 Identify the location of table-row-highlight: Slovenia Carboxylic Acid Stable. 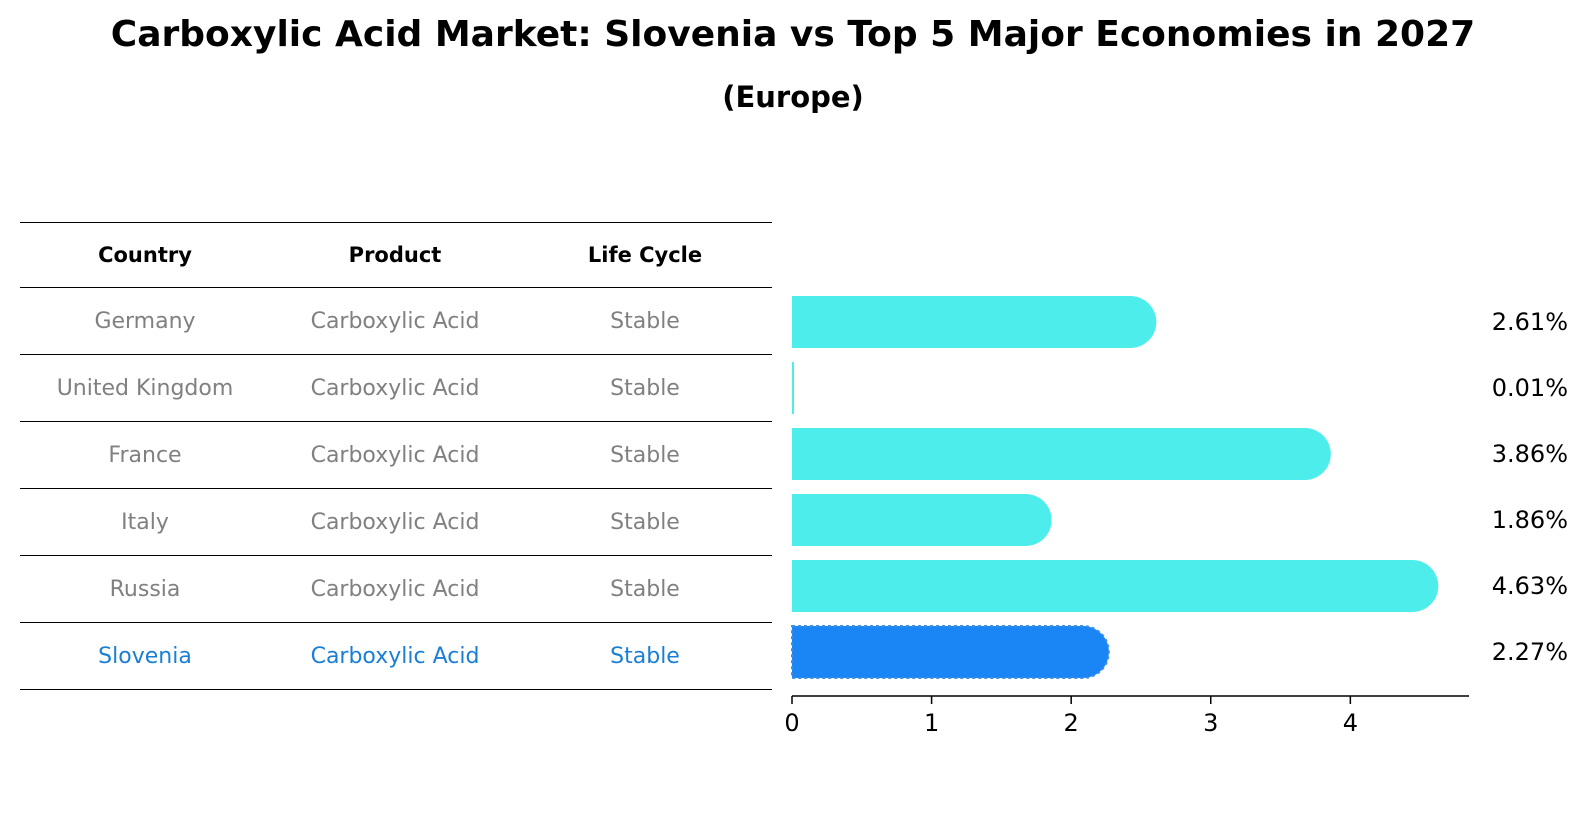
(396, 656).